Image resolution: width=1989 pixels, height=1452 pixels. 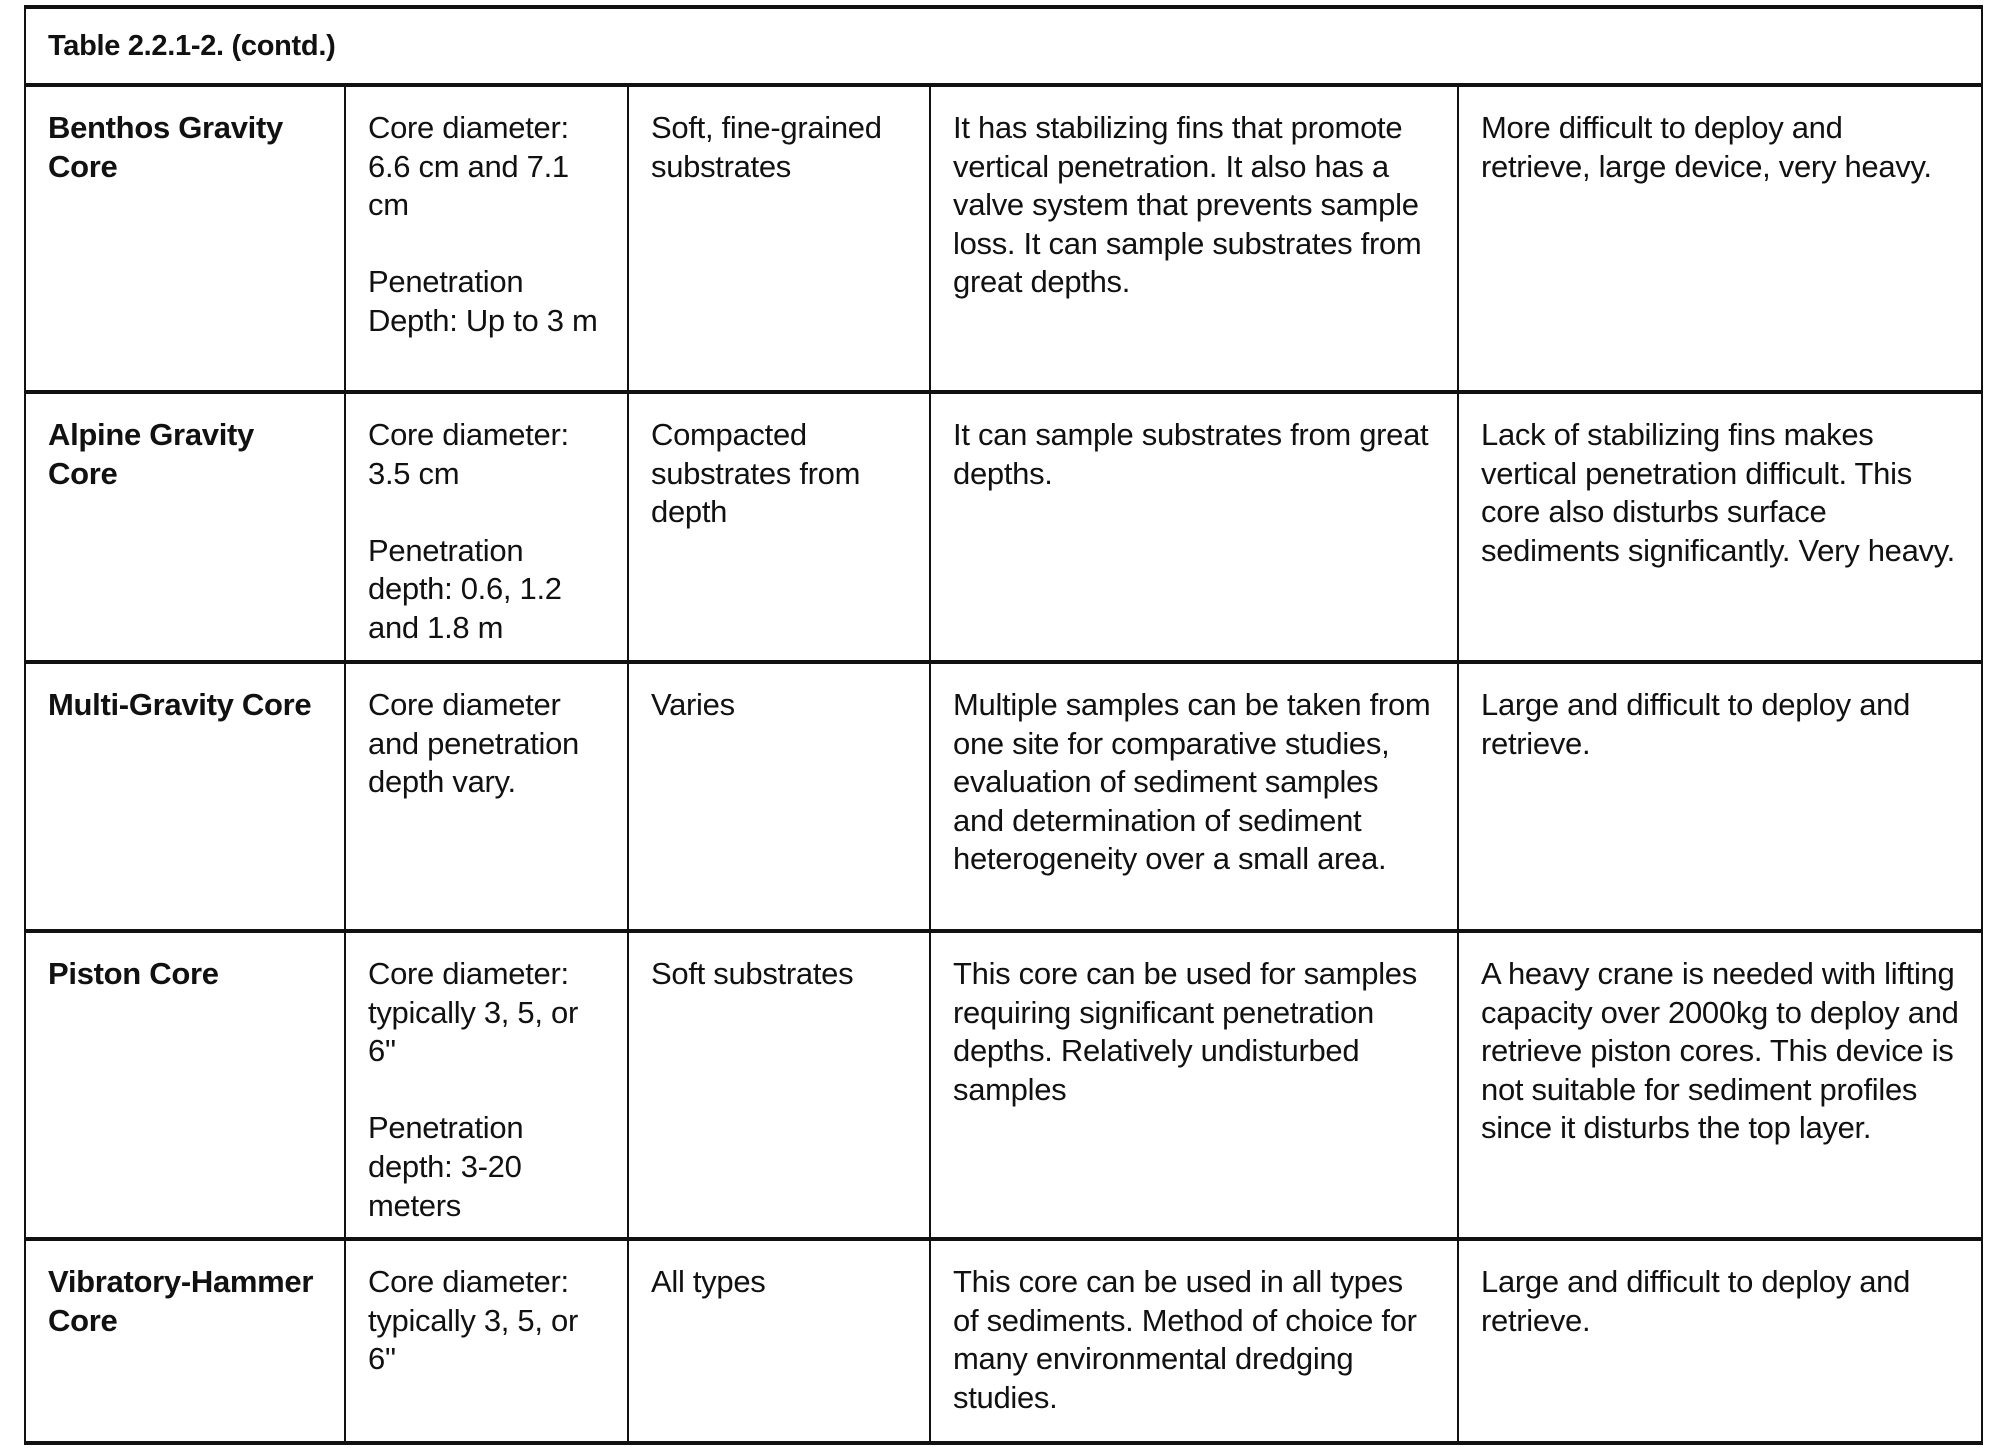 What do you see at coordinates (468, 166) in the screenshot?
I see `spec-text: Core diameter: 6.6 cm and 7.1 cm` at bounding box center [468, 166].